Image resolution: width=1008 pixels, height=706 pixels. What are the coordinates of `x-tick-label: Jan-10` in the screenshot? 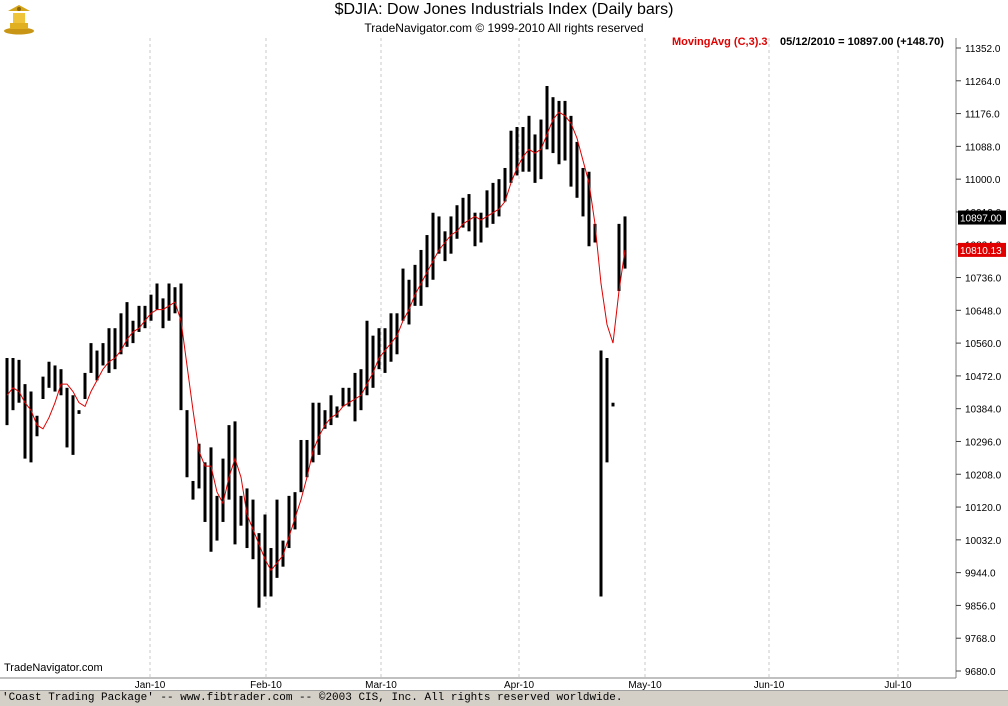 It's located at (150, 685).